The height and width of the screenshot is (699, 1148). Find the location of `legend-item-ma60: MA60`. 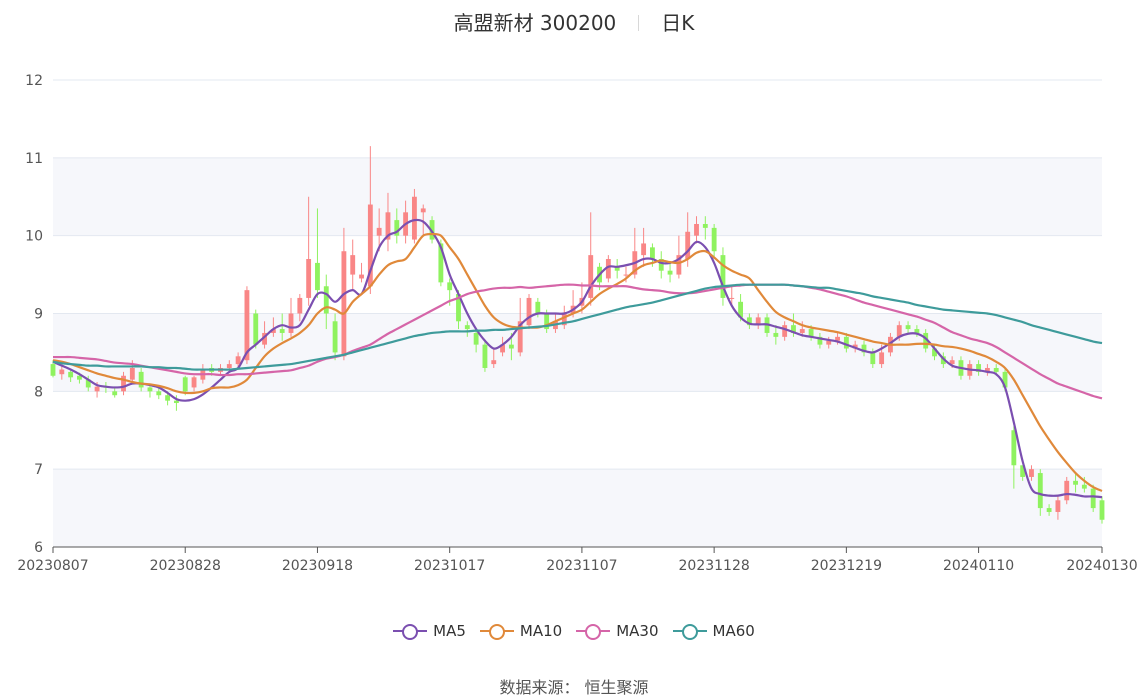

legend-item-ma60: MA60 is located at coordinates (713, 631).